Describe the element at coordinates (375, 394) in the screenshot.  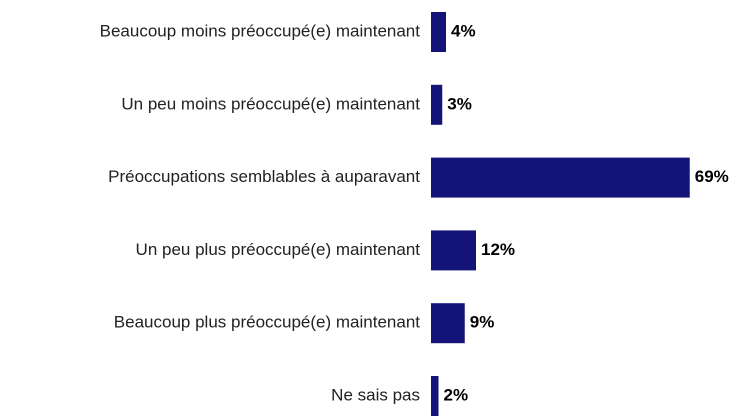
I see `category-label: Ne sais pas` at that location.